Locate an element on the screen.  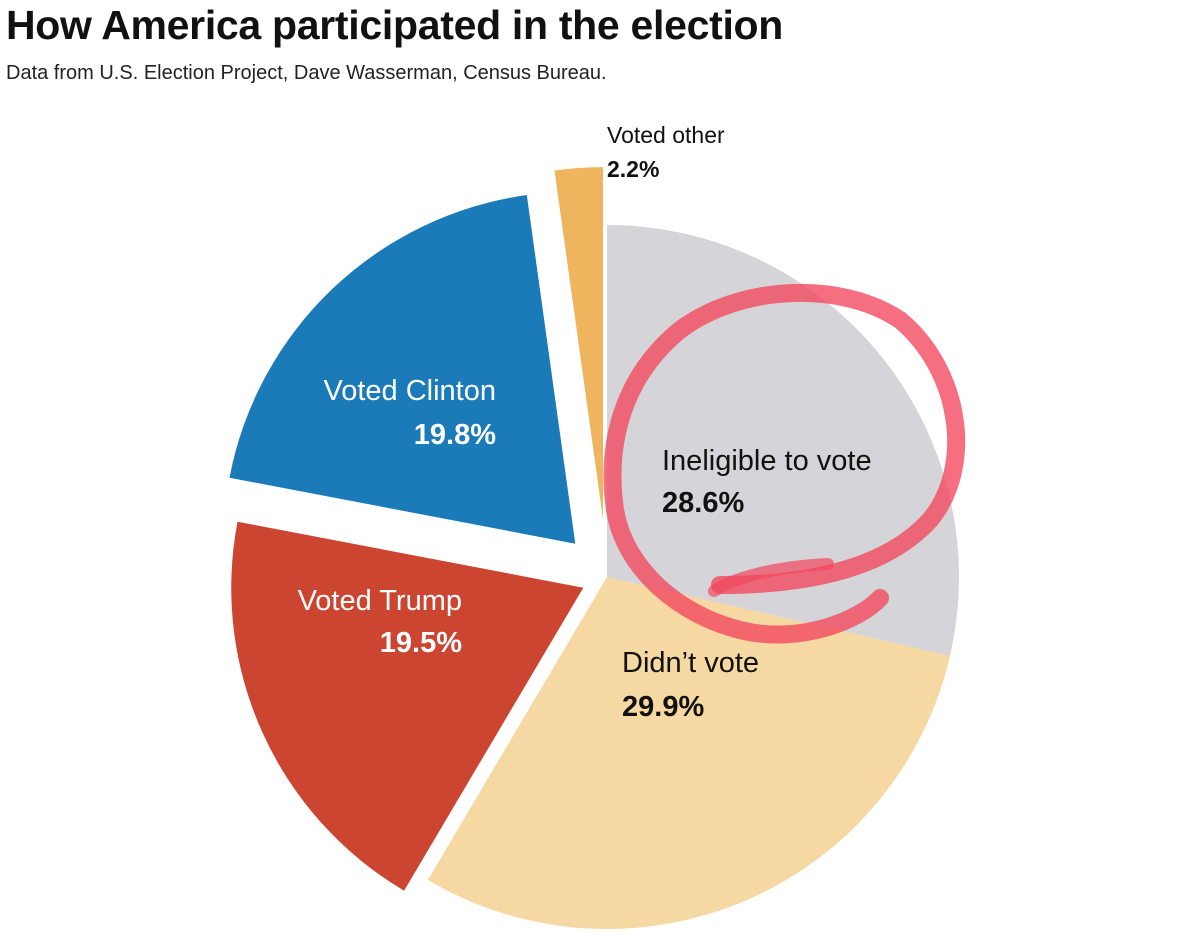
label-didnt-vote-value: 29.9% is located at coordinates (663, 707).